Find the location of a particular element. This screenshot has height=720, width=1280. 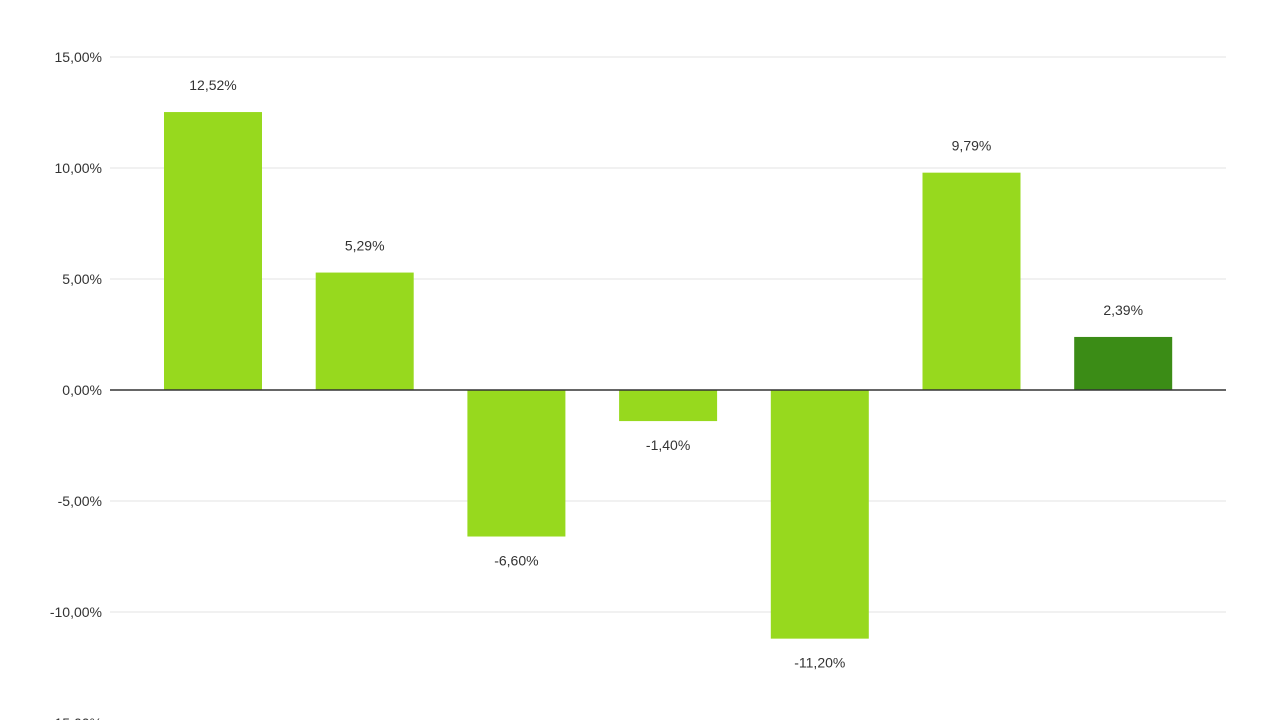

data-label: 12,52% is located at coordinates (212, 85).